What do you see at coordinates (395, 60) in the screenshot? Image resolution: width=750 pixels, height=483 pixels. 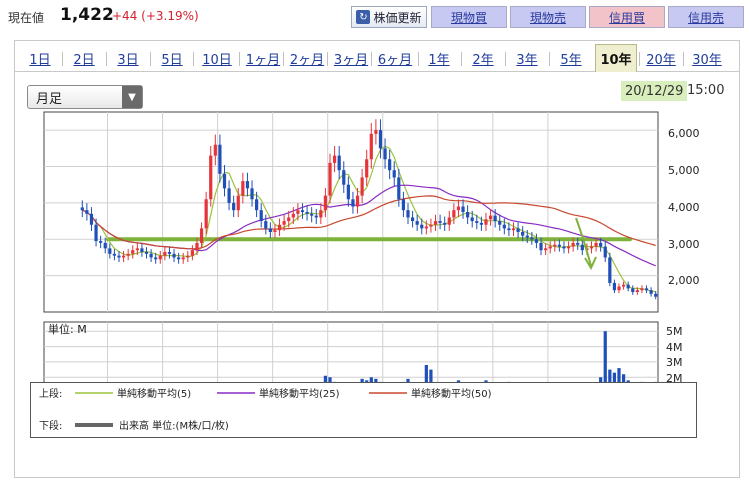 I see `tab-6m: 6ヶ月` at bounding box center [395, 60].